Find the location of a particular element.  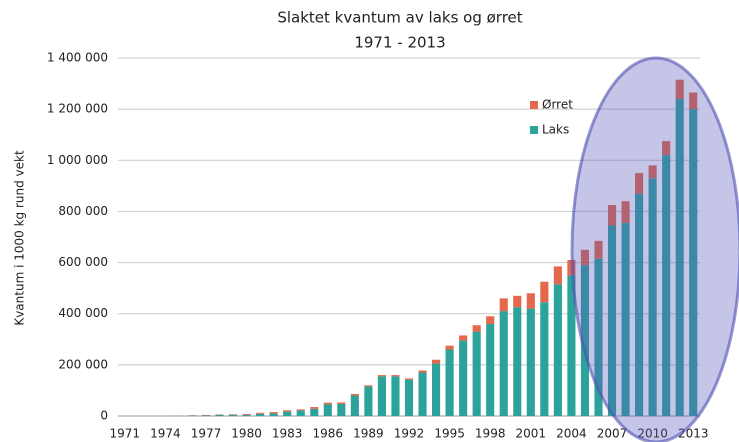

chart-subtitle: 1971 - 2013 is located at coordinates (399, 43).